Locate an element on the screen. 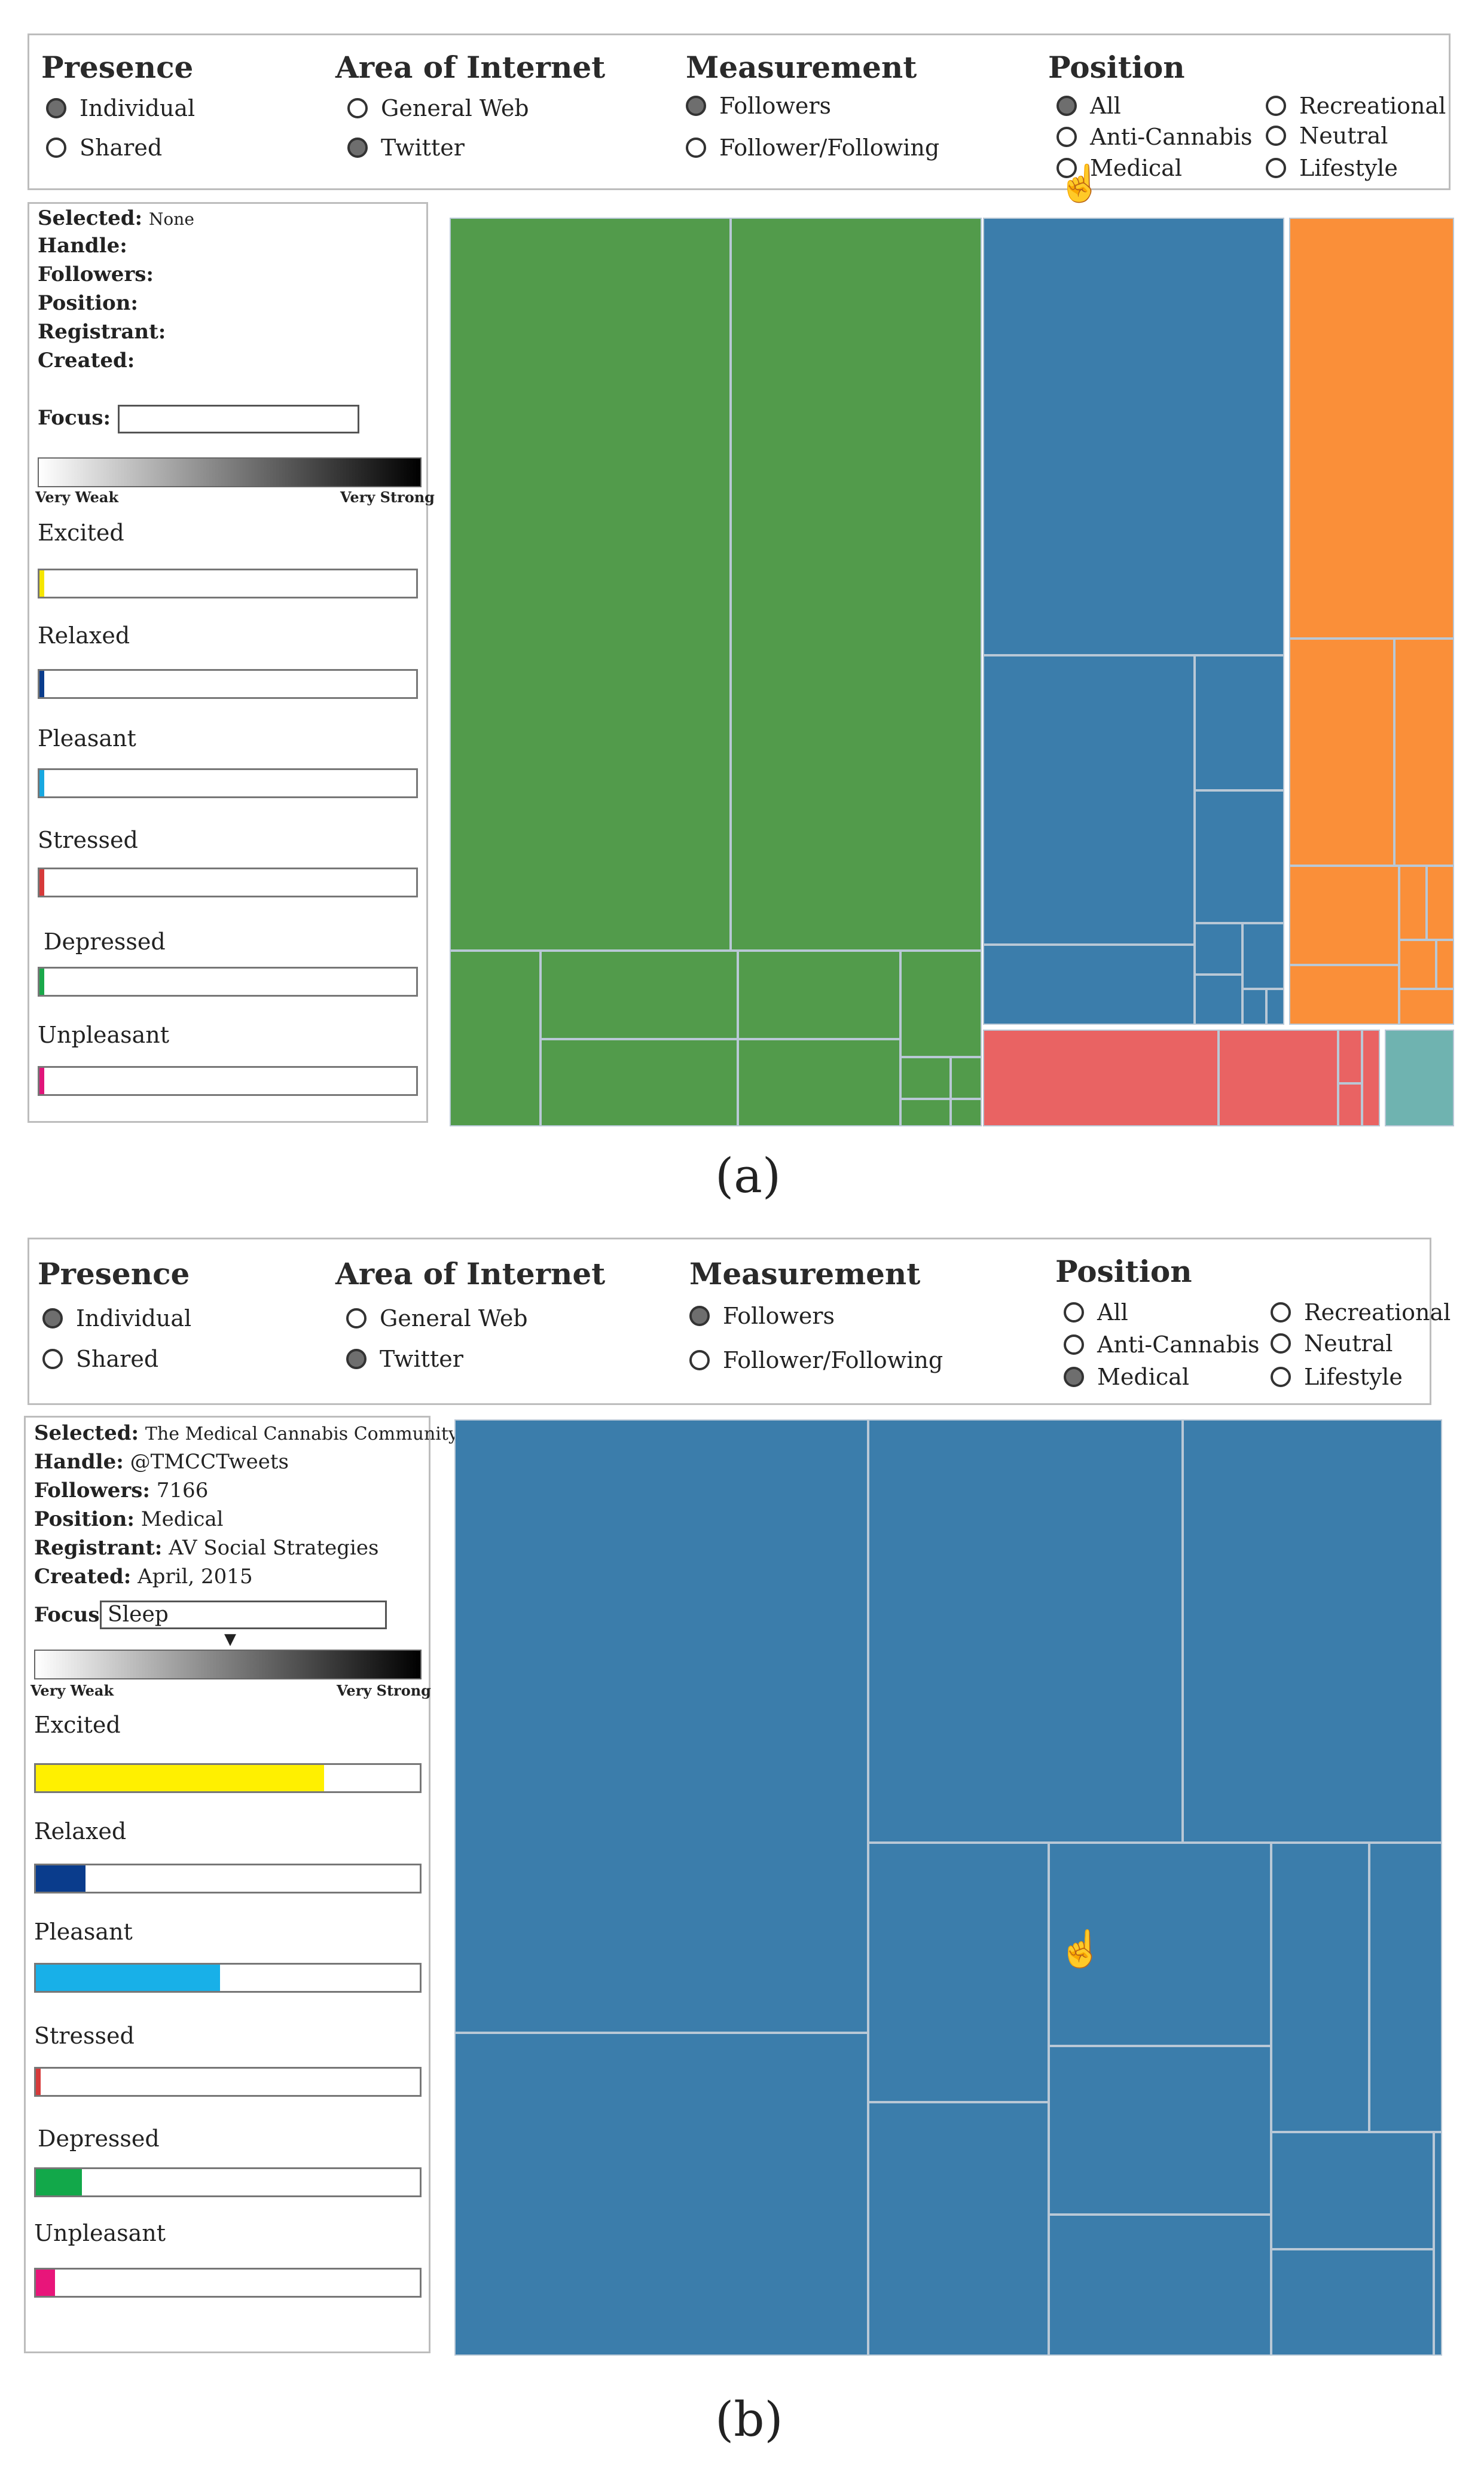 This screenshot has height=2486, width=1484. focus-input is located at coordinates (238, 419).